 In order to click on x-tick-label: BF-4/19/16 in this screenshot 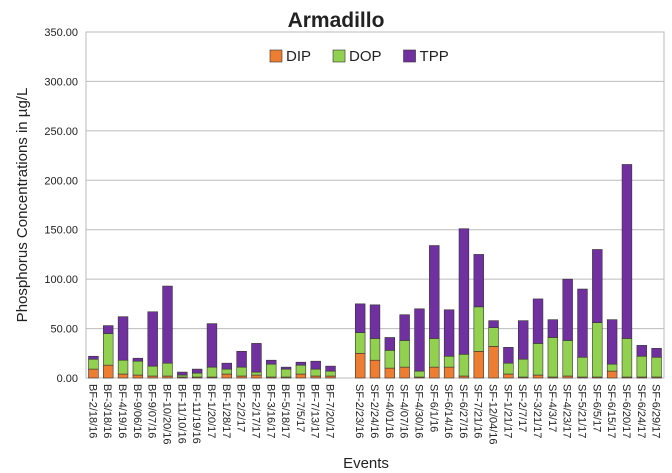, I will do `click(122, 411)`.